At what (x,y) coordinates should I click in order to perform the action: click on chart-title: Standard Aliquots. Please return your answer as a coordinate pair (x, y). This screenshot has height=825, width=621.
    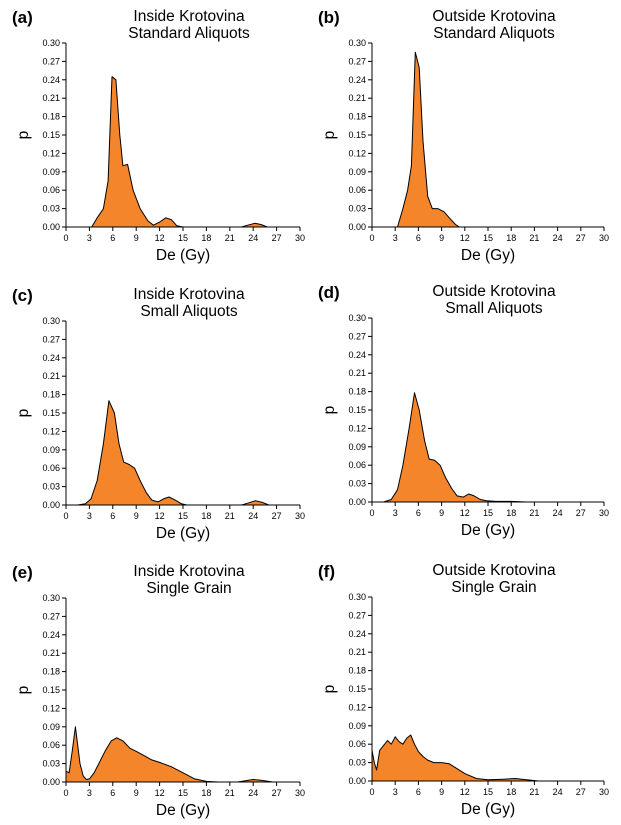
    Looking at the image, I should click on (189, 33).